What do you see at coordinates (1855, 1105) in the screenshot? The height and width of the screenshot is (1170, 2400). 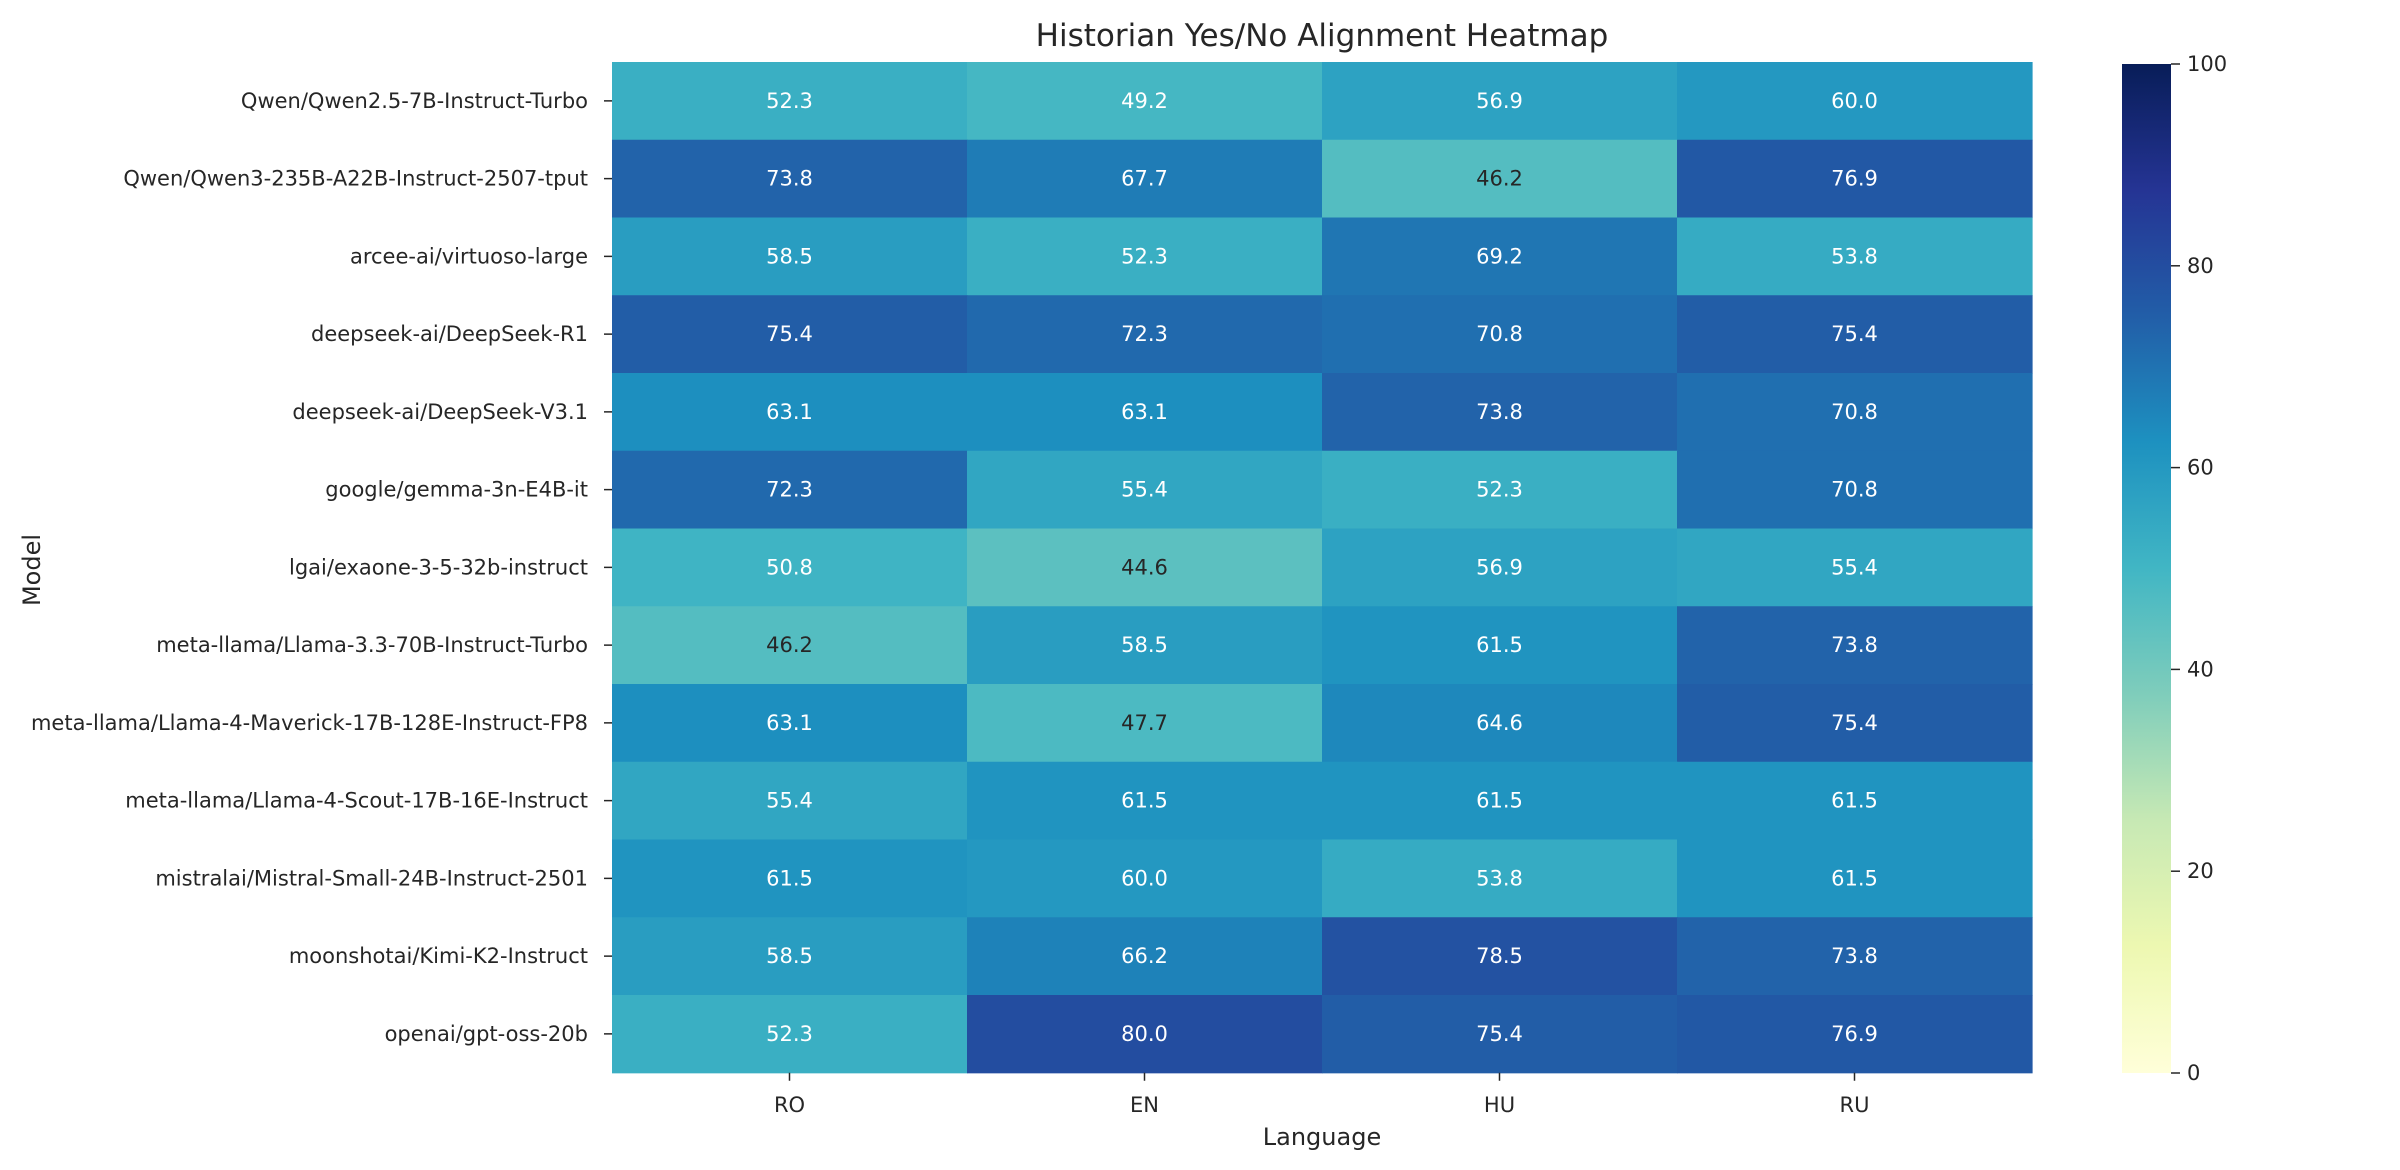 I see `x-tick-label: RU` at bounding box center [1855, 1105].